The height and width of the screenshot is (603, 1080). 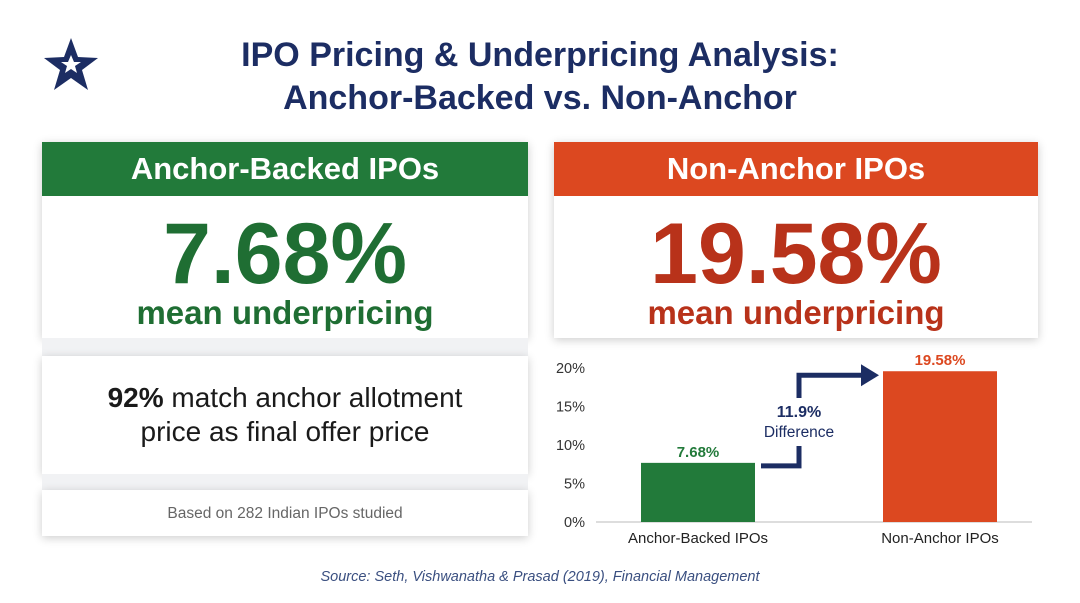 I want to click on star-icon, so click(x=71, y=64).